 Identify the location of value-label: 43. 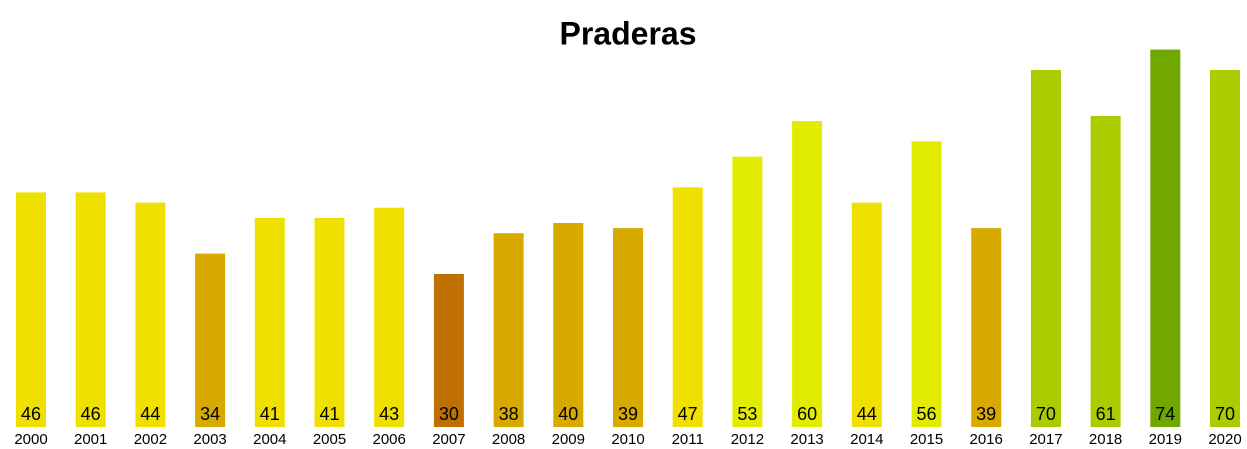
(389, 414).